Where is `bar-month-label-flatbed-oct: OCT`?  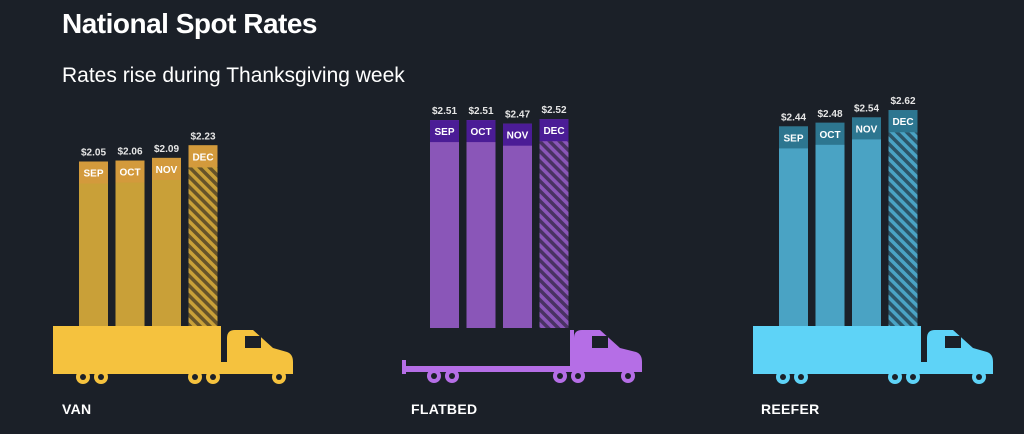
bar-month-label-flatbed-oct: OCT is located at coordinates (480, 132).